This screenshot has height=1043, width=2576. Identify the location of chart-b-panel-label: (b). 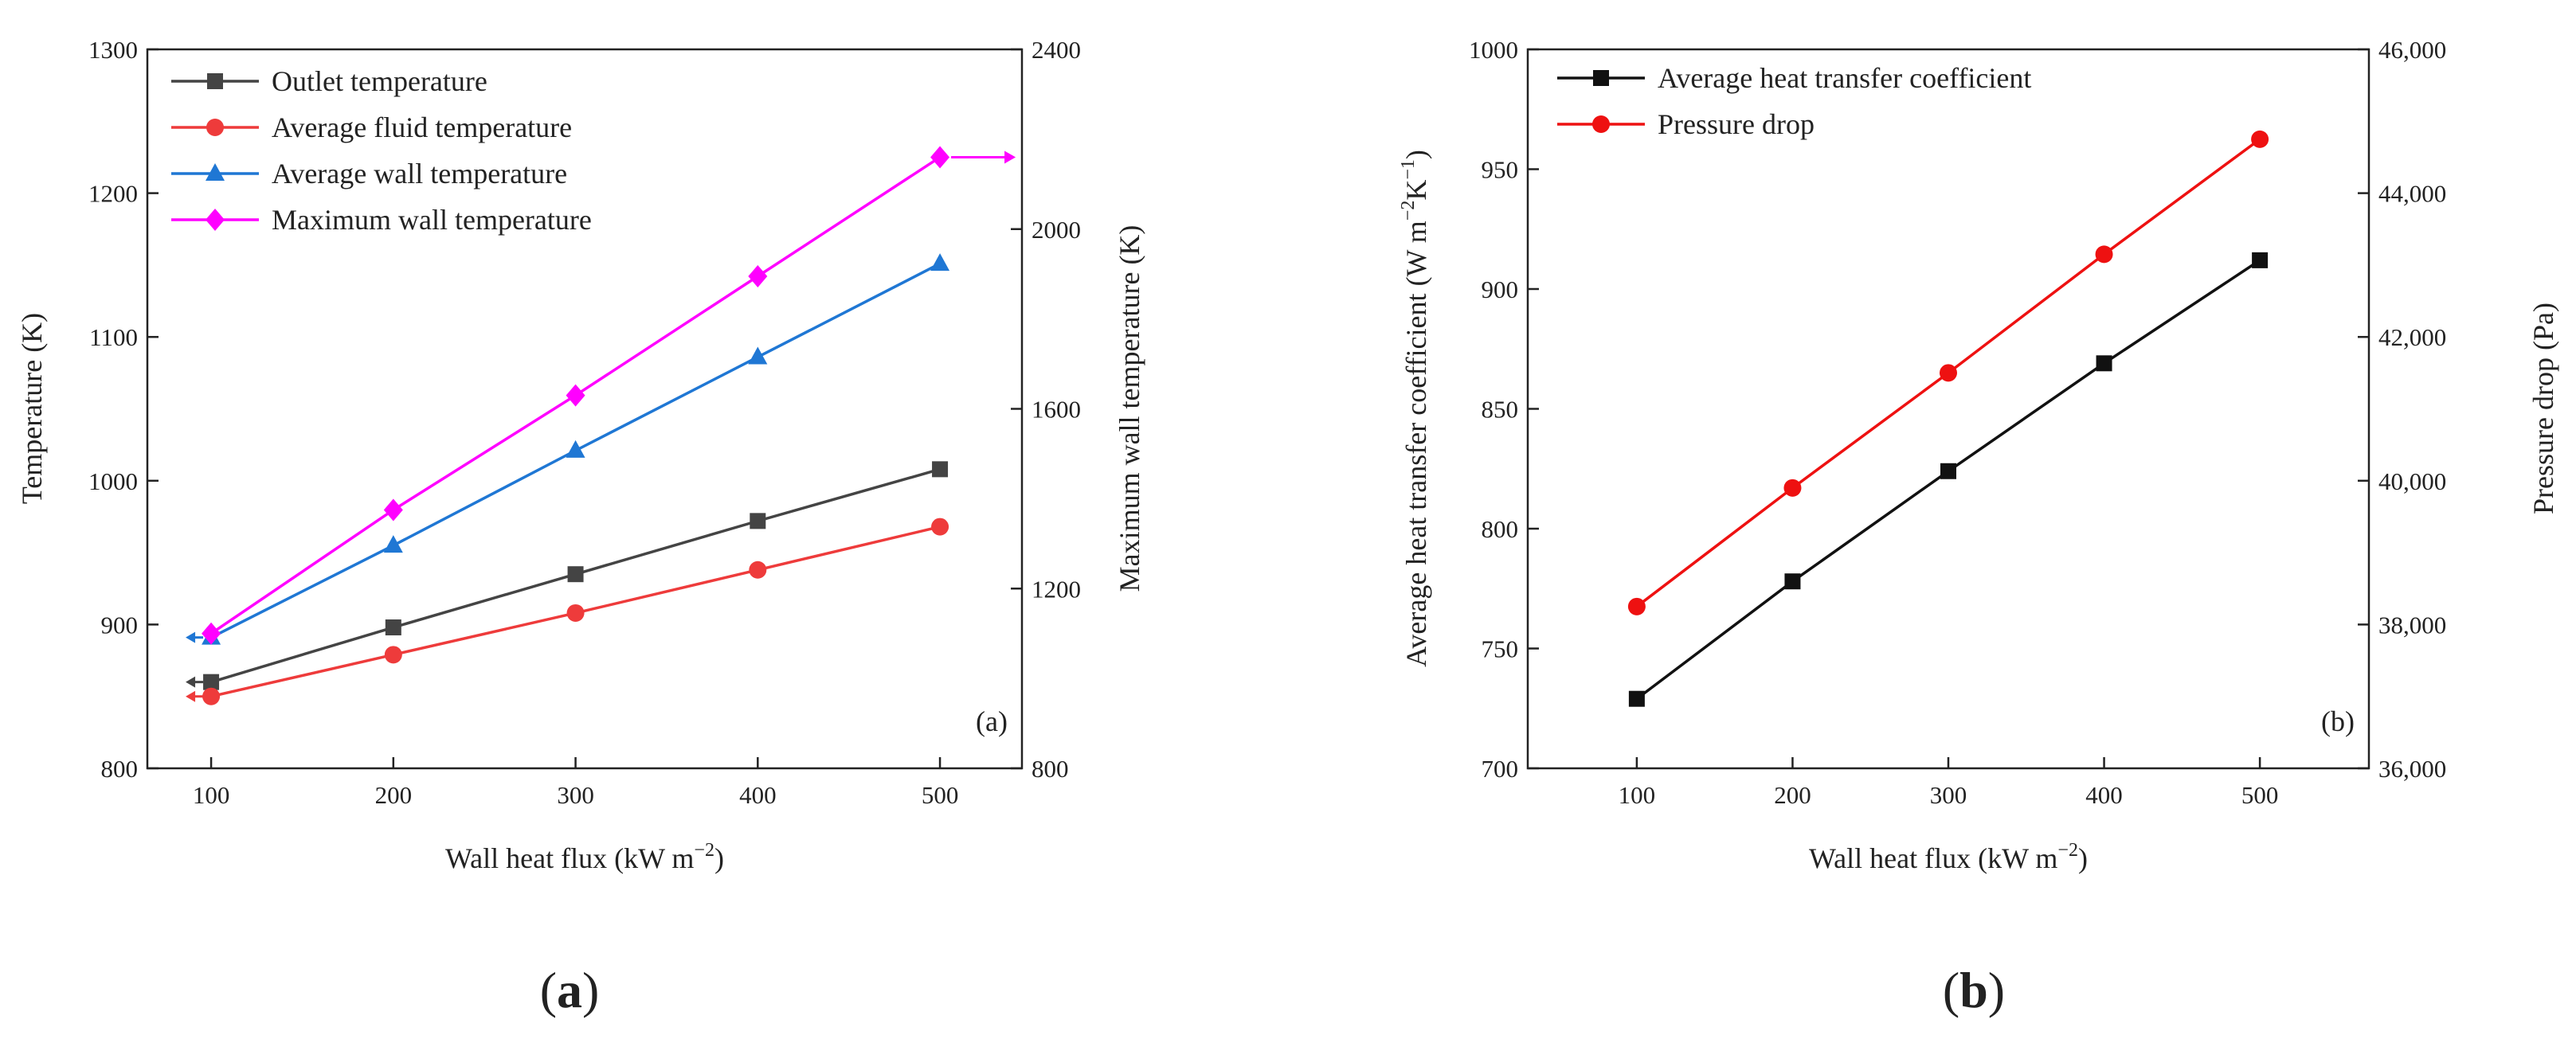
(2338, 721).